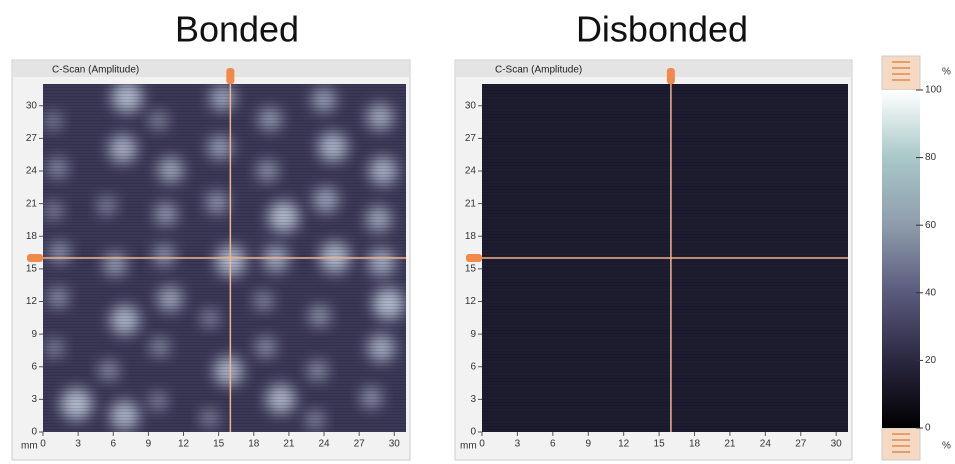 Image resolution: width=955 pixels, height=464 pixels. I want to click on colorbar-tick-label: 40, so click(931, 292).